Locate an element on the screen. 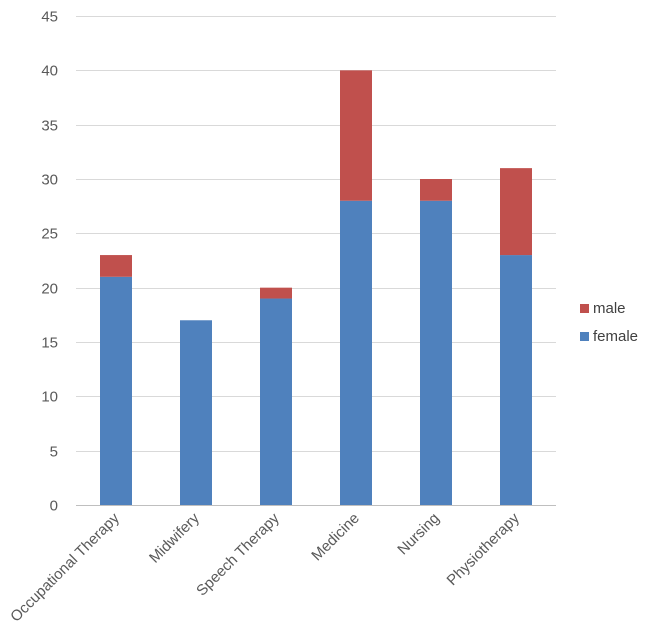 This screenshot has width=646, height=643. y-tick-label-25: 25 is located at coordinates (49, 234).